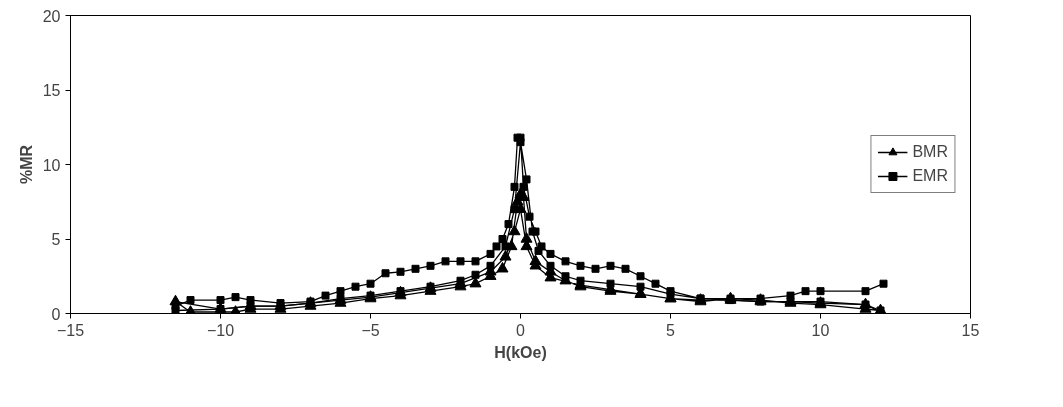 This screenshot has height=407, width=1063. I want to click on x-tick-label: 15, so click(970, 330).